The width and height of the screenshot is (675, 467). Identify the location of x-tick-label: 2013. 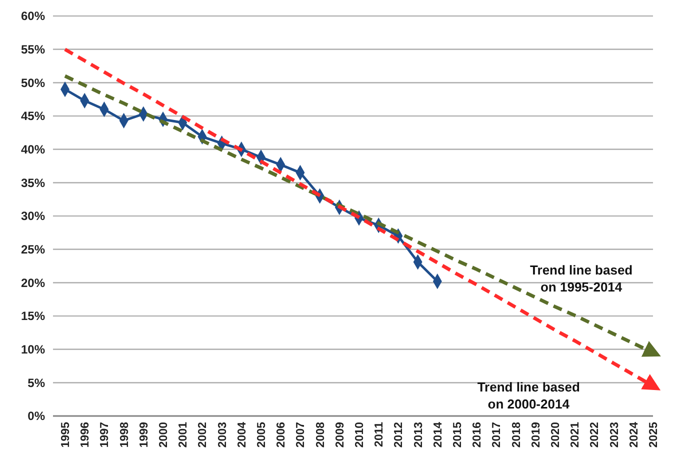
(418, 435).